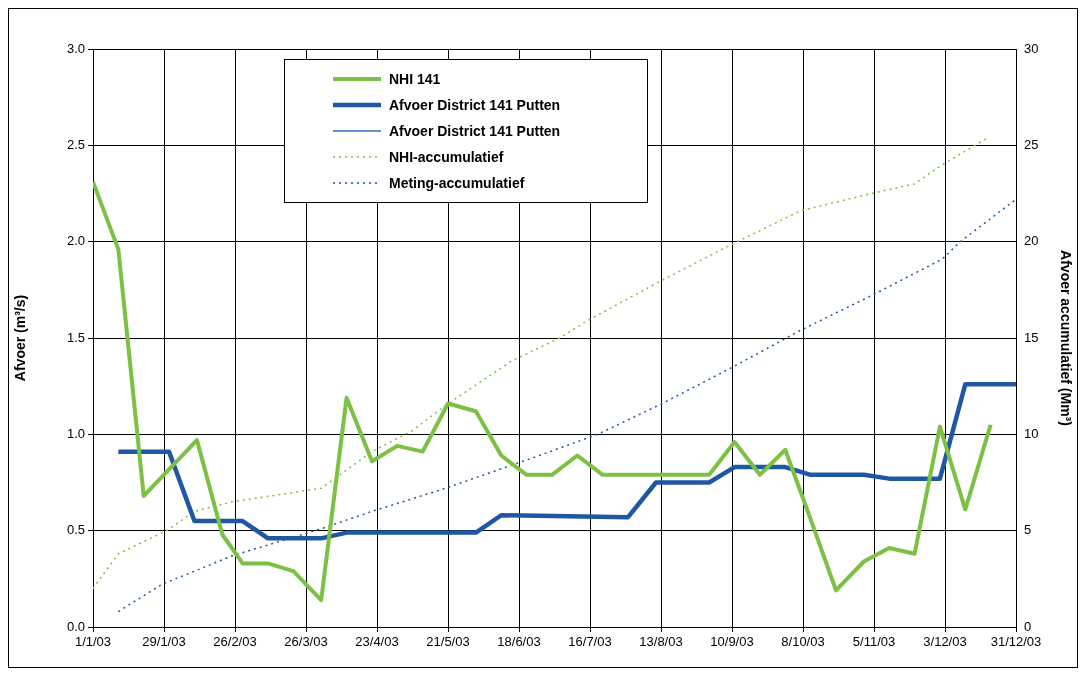 The image size is (1086, 675). I want to click on x-tick-label: 29/1/03, so click(164, 642).